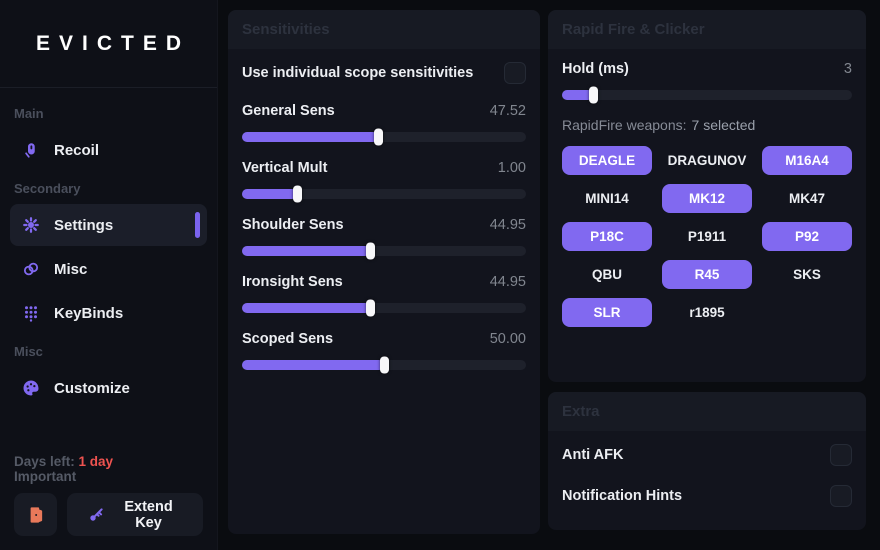  Describe the element at coordinates (841, 455) in the screenshot. I see `anti-afk-checkbox` at that location.